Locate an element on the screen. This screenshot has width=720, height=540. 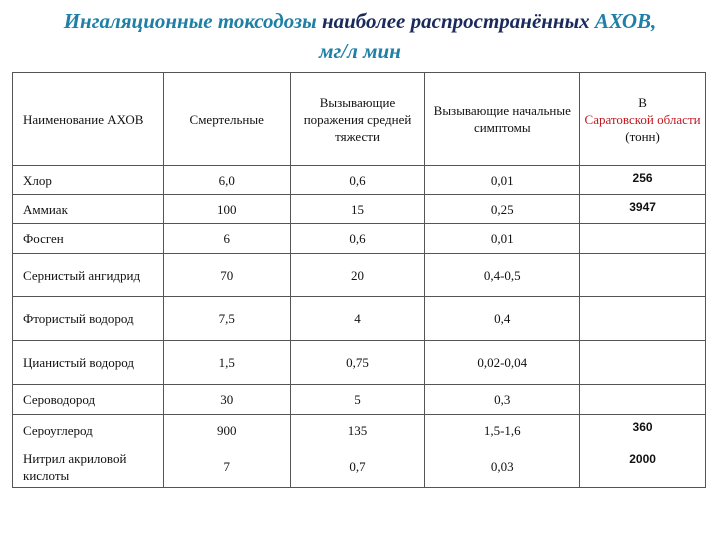
table-row: Фтористый водород 7,5 4 0,4 is located at coordinates (359, 318).